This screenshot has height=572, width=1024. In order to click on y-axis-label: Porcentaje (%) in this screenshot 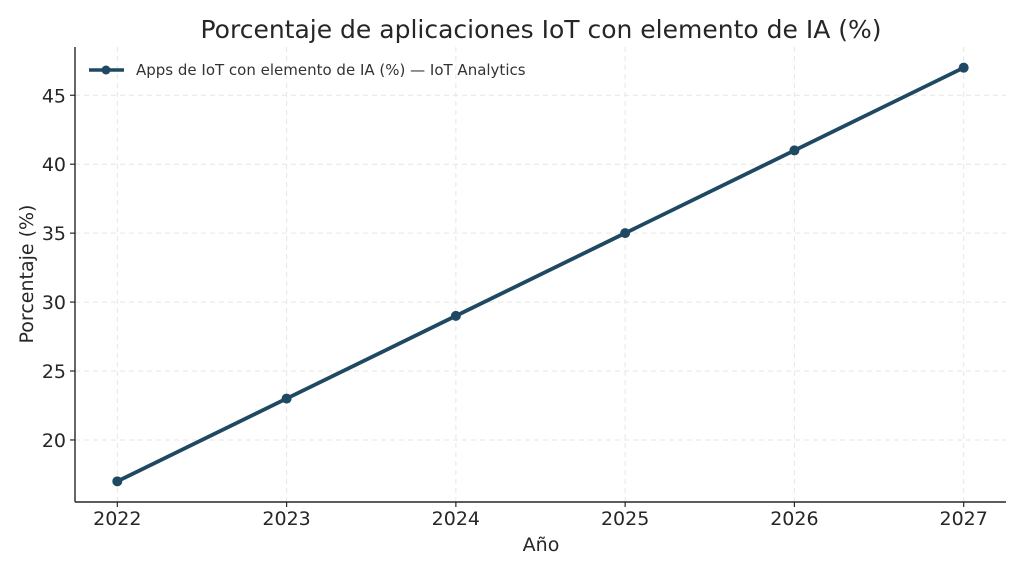, I will do `click(27, 274)`.